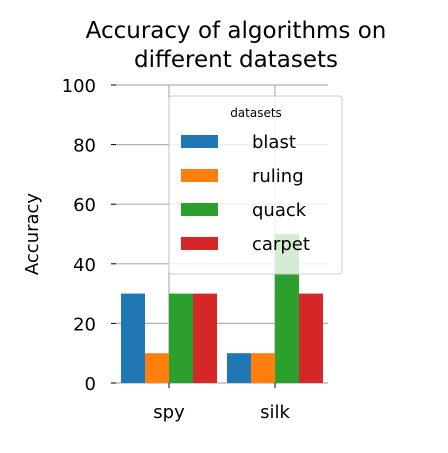 The image size is (448, 453). What do you see at coordinates (181, 338) in the screenshot?
I see `bar-spy-quack` at bounding box center [181, 338].